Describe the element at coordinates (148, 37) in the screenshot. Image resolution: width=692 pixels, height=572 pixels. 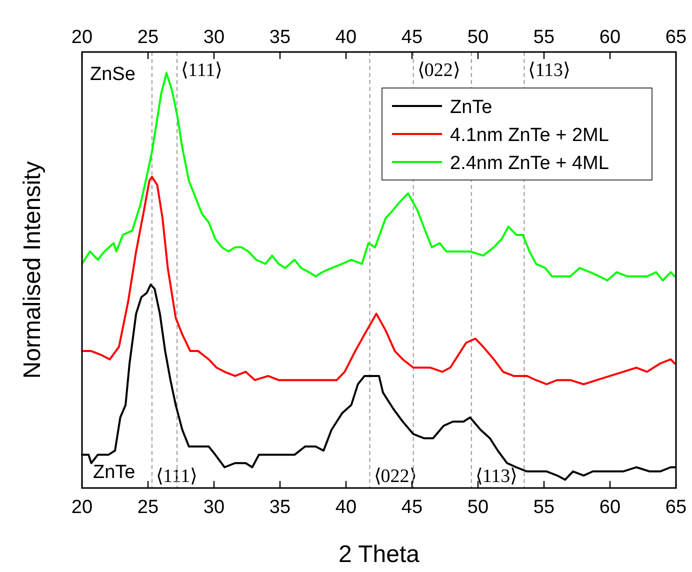
I see `x2-tick-label: 25` at that location.